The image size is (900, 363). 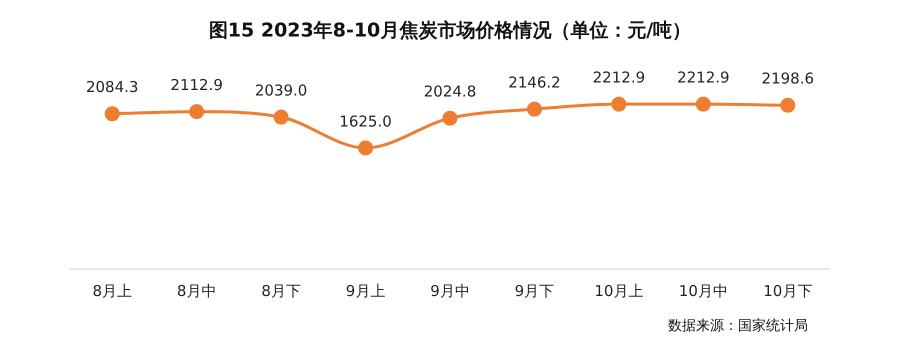 I want to click on source-note: 数据来源：国家统计局, so click(x=738, y=326).